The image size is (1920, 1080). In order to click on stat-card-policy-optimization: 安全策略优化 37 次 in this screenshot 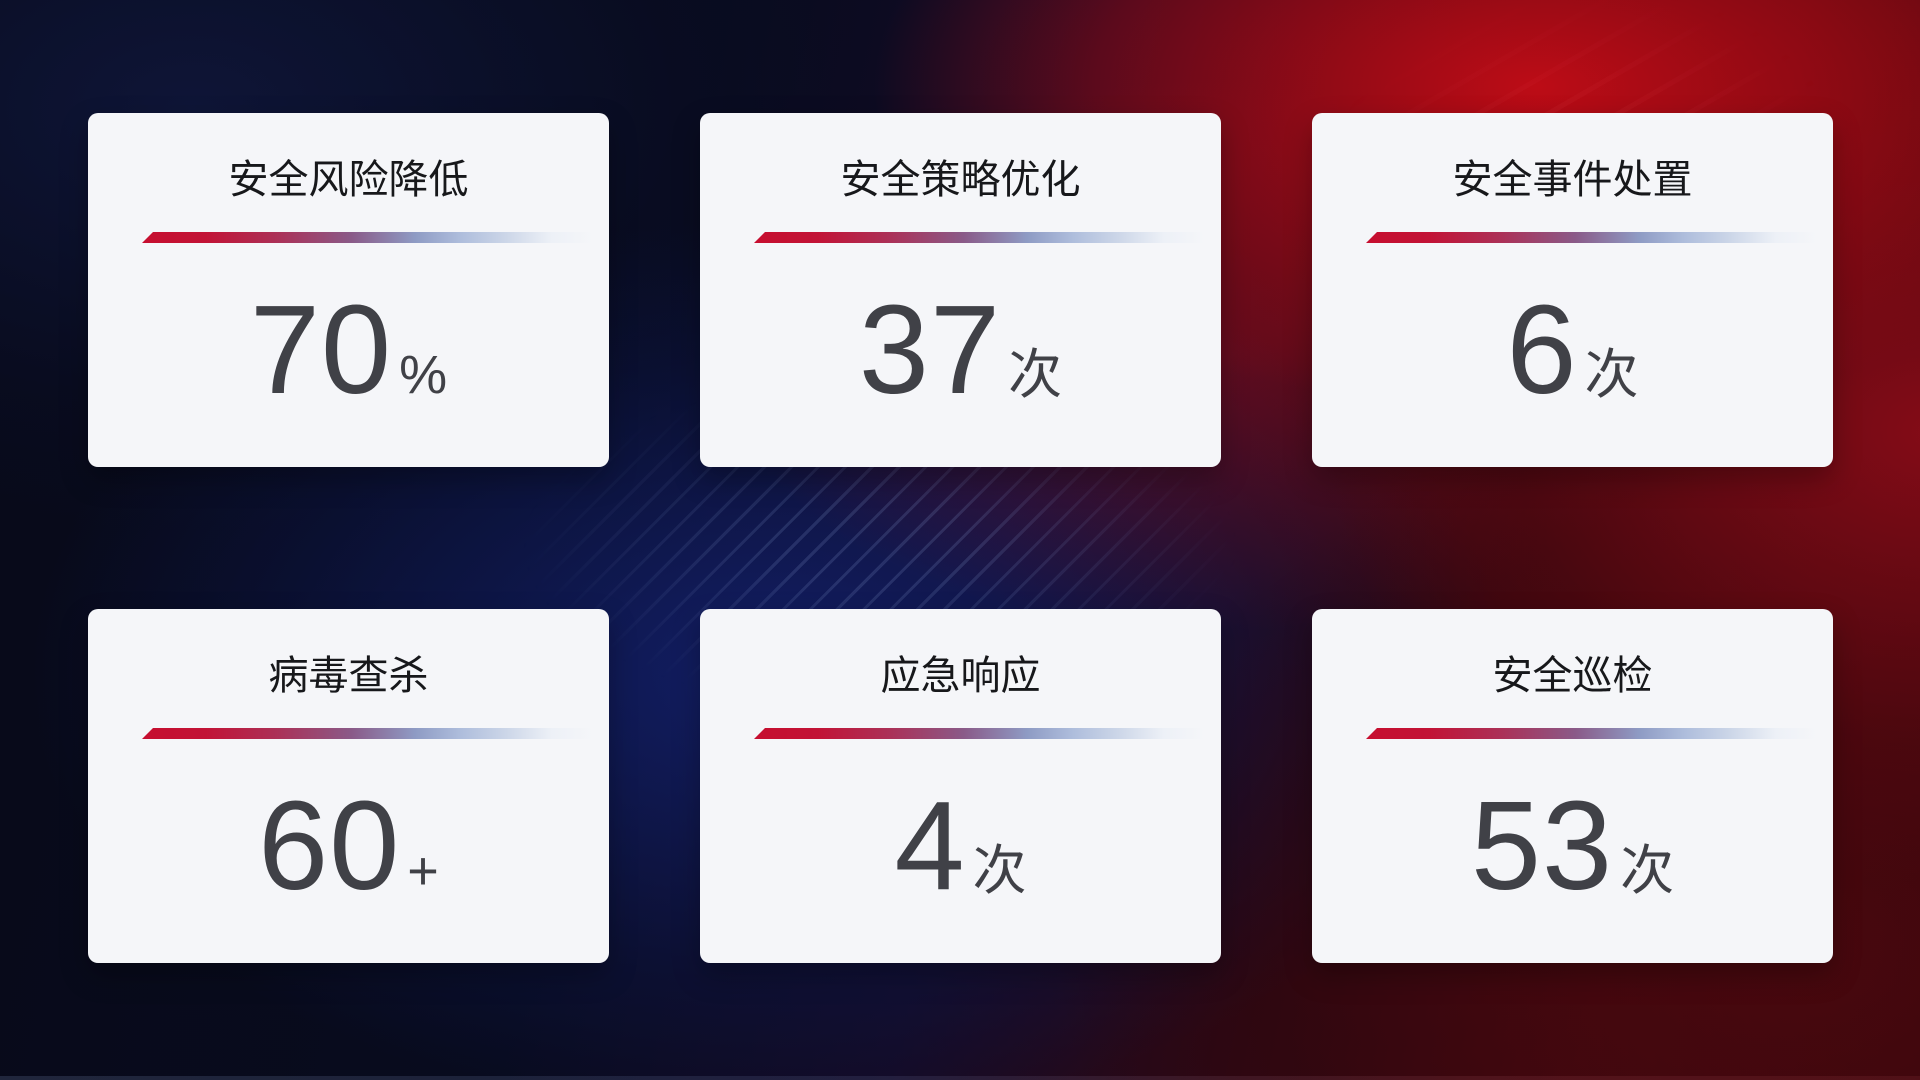, I will do `click(960, 290)`.